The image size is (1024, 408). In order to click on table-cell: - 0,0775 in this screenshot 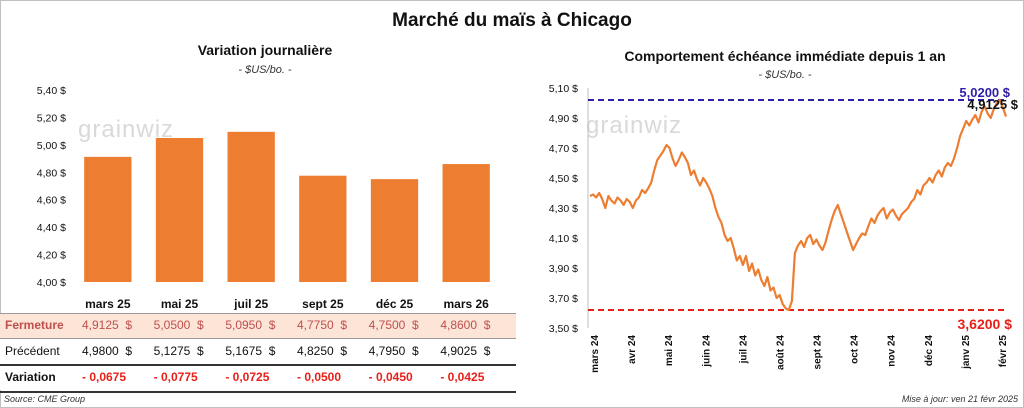, I will do `click(175, 377)`.